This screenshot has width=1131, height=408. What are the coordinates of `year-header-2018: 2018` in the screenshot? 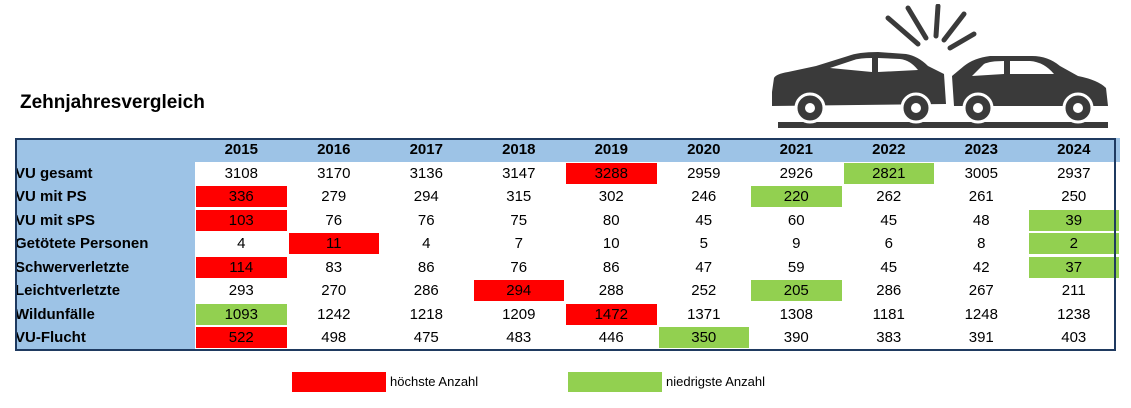 It's located at (518, 150).